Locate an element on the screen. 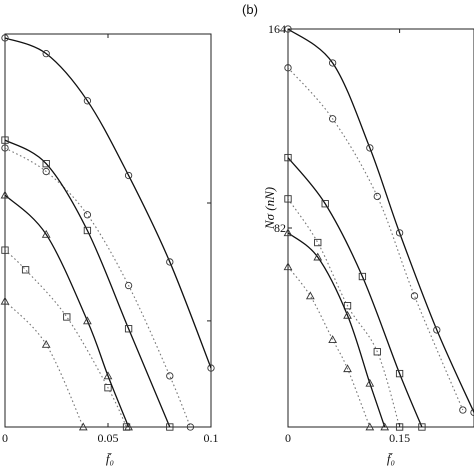 The width and height of the screenshot is (474, 474). y-axis-label: Nσ (nN) is located at coordinates (269, 208).